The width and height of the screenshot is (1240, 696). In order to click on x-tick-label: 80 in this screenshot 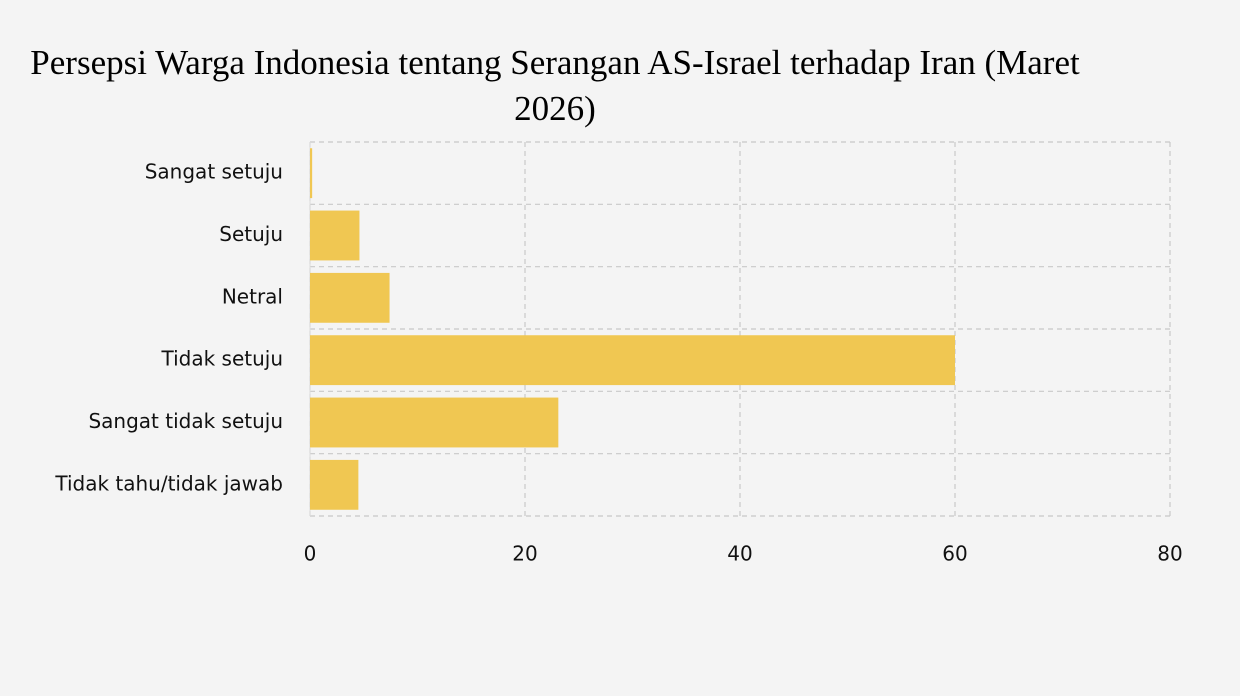, I will do `click(1169, 554)`.